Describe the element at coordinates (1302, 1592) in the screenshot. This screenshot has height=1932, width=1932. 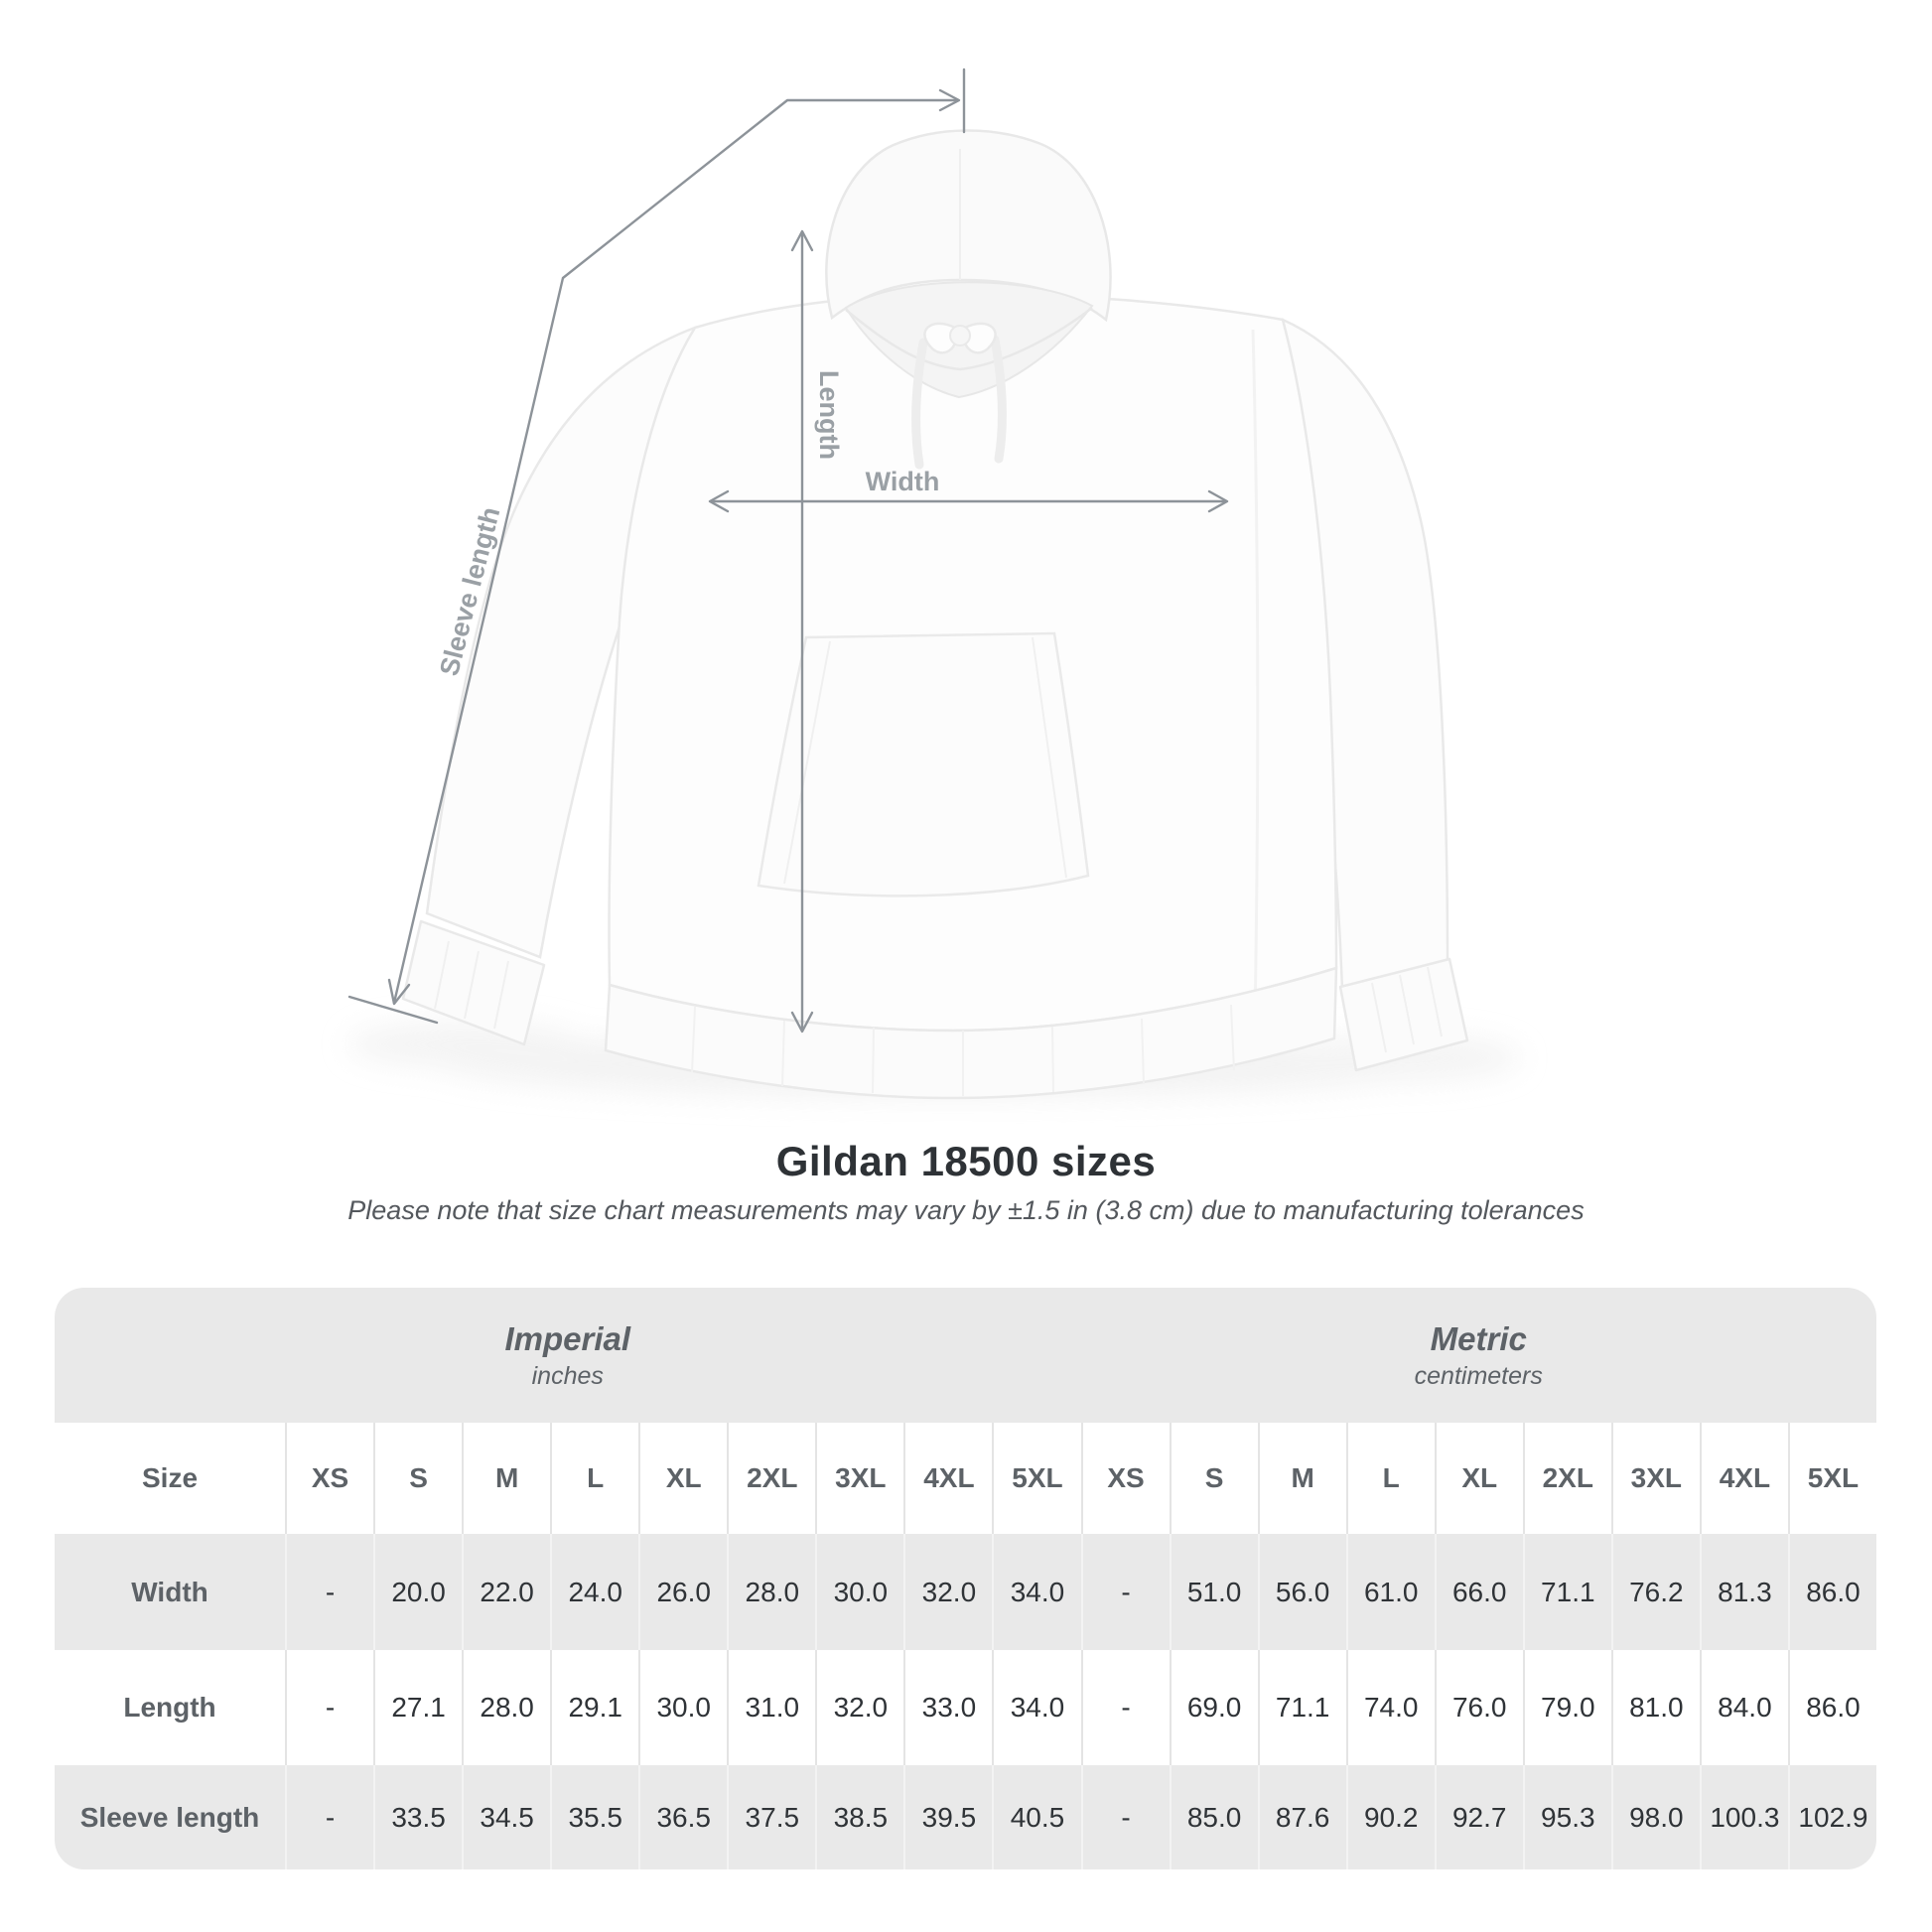
I see `value-cell-metric: 56.0` at that location.